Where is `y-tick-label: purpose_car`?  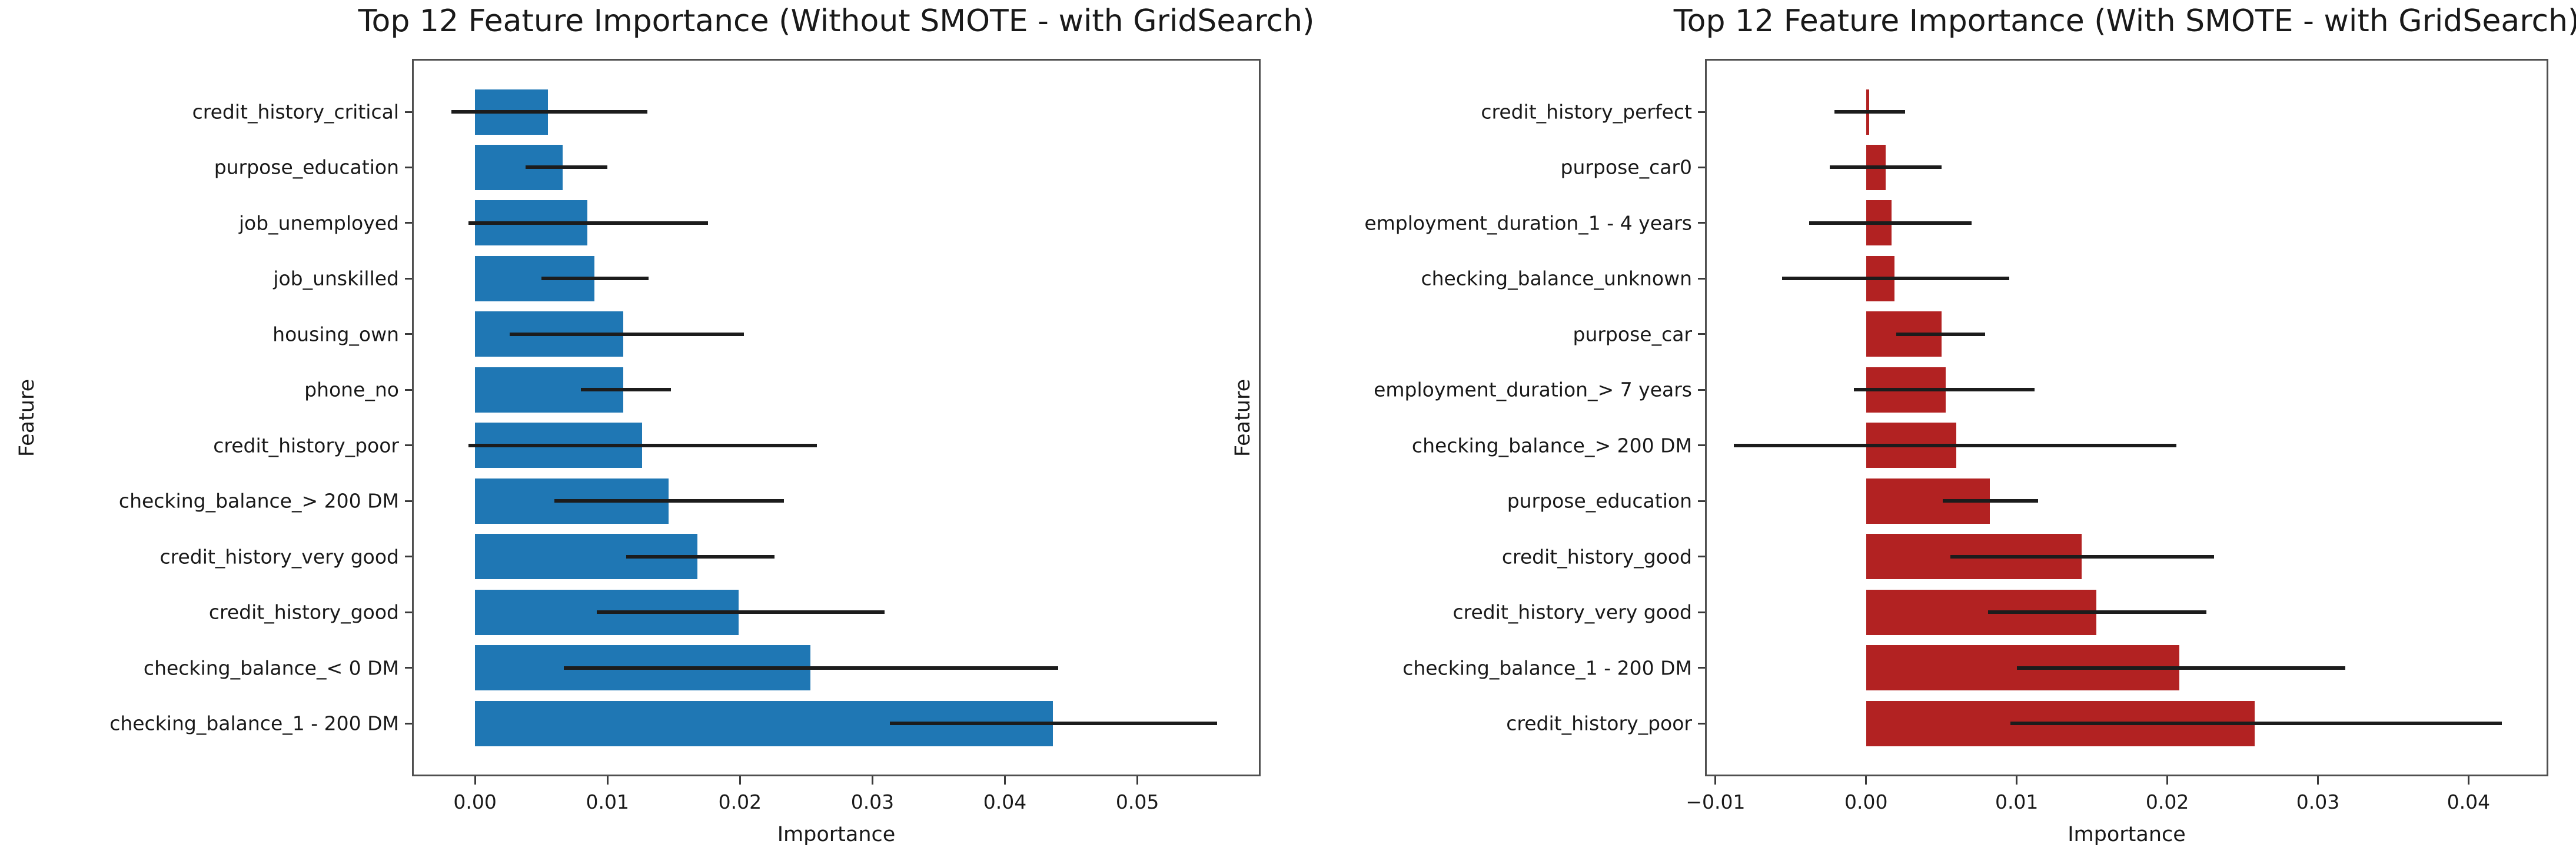 y-tick-label: purpose_car is located at coordinates (1633, 335).